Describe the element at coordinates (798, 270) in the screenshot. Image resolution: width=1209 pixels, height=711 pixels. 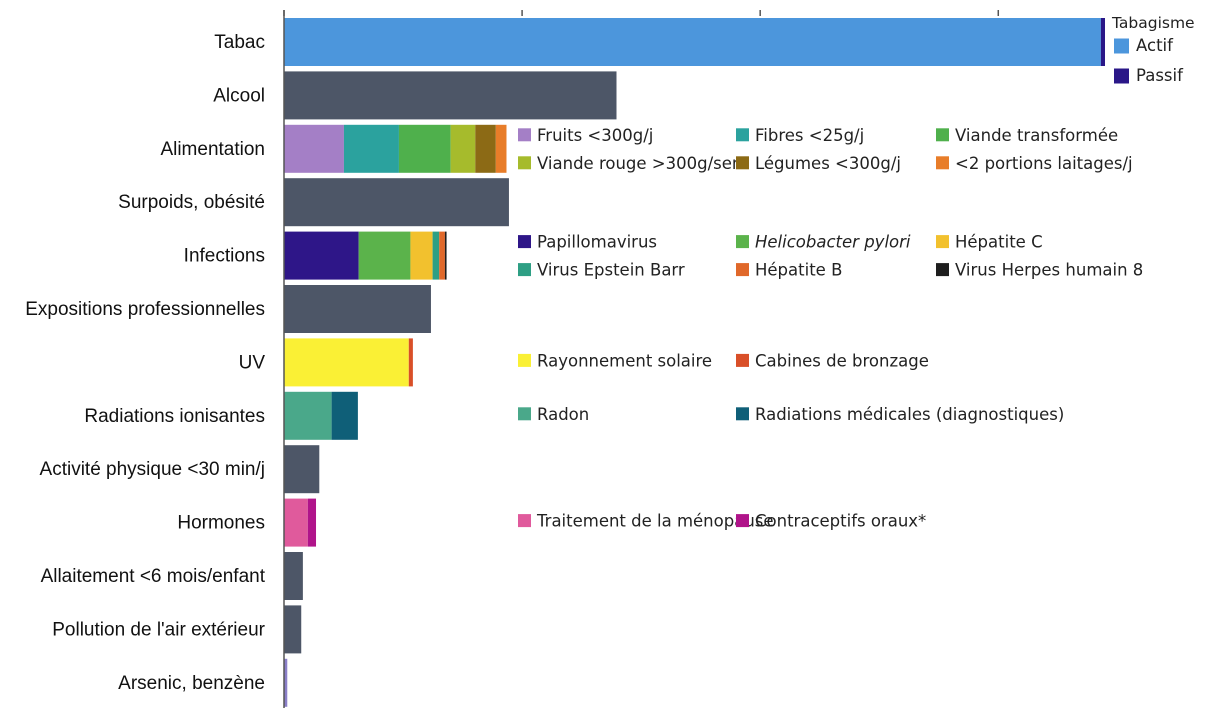
I see `legend-label-hepatite-b: Hépatite B` at that location.